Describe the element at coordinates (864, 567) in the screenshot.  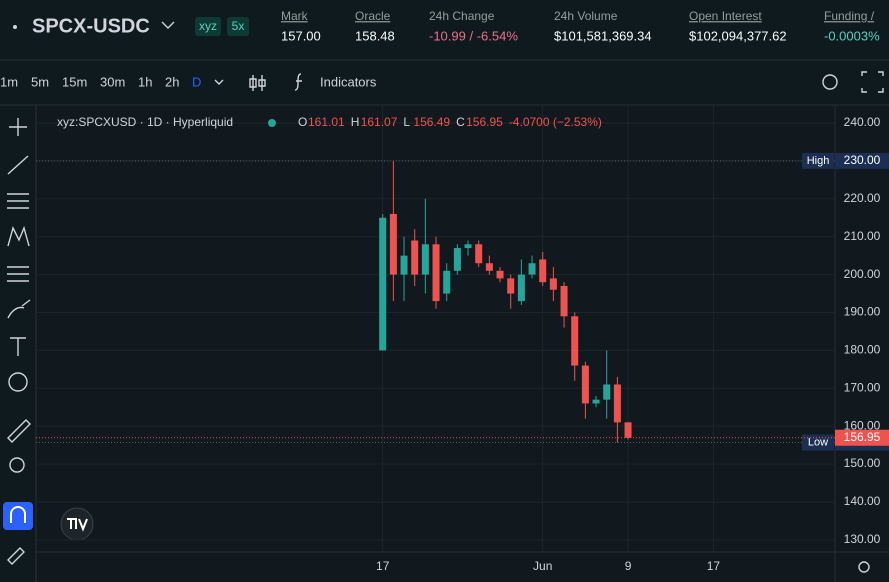
I see `settings-icon` at that location.